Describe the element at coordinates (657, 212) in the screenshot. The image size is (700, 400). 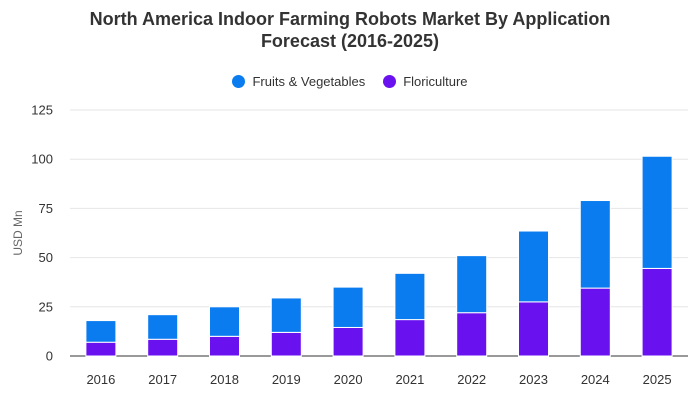
I see `bar-fruits-vegetables-2025` at that location.